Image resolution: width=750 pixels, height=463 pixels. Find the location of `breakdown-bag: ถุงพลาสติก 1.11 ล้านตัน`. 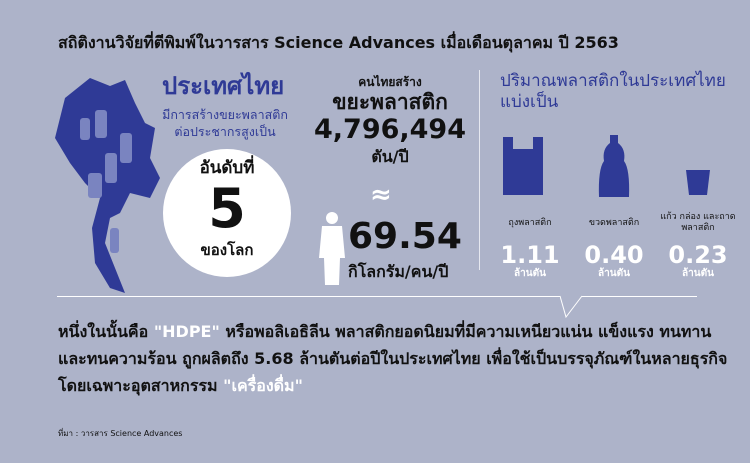

breakdown-bag: ถุงพลาสติก 1.11 ล้านตัน is located at coordinates (530, 249).